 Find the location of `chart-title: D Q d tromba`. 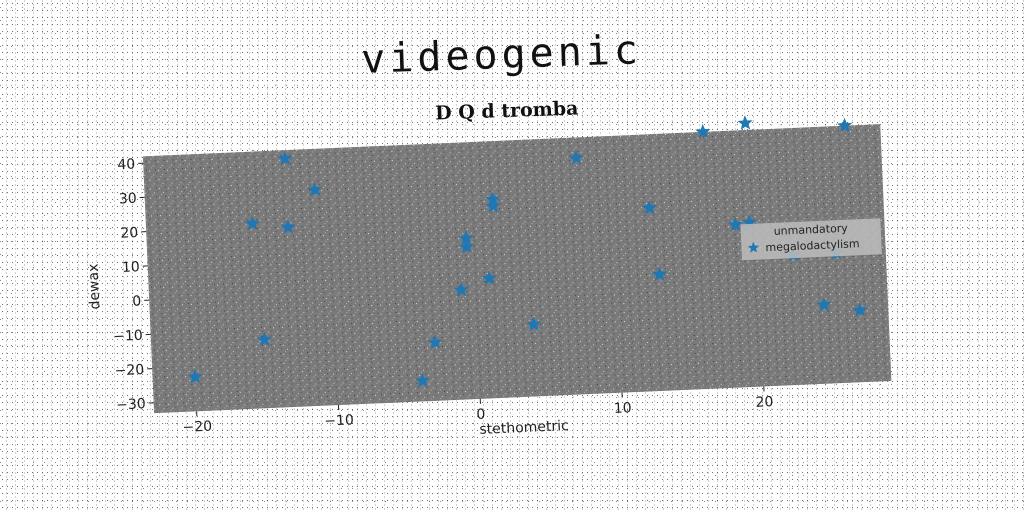

chart-title: D Q d tromba is located at coordinates (507, 111).